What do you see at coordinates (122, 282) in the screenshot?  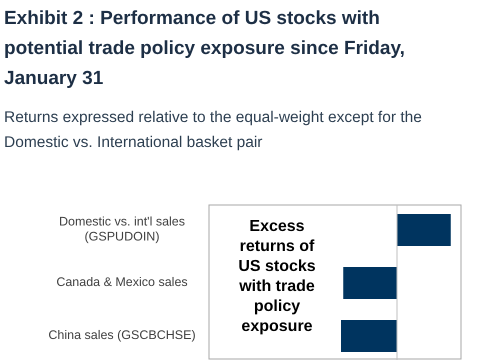 I see `y-tick-label: Canada & Mexico sales` at bounding box center [122, 282].